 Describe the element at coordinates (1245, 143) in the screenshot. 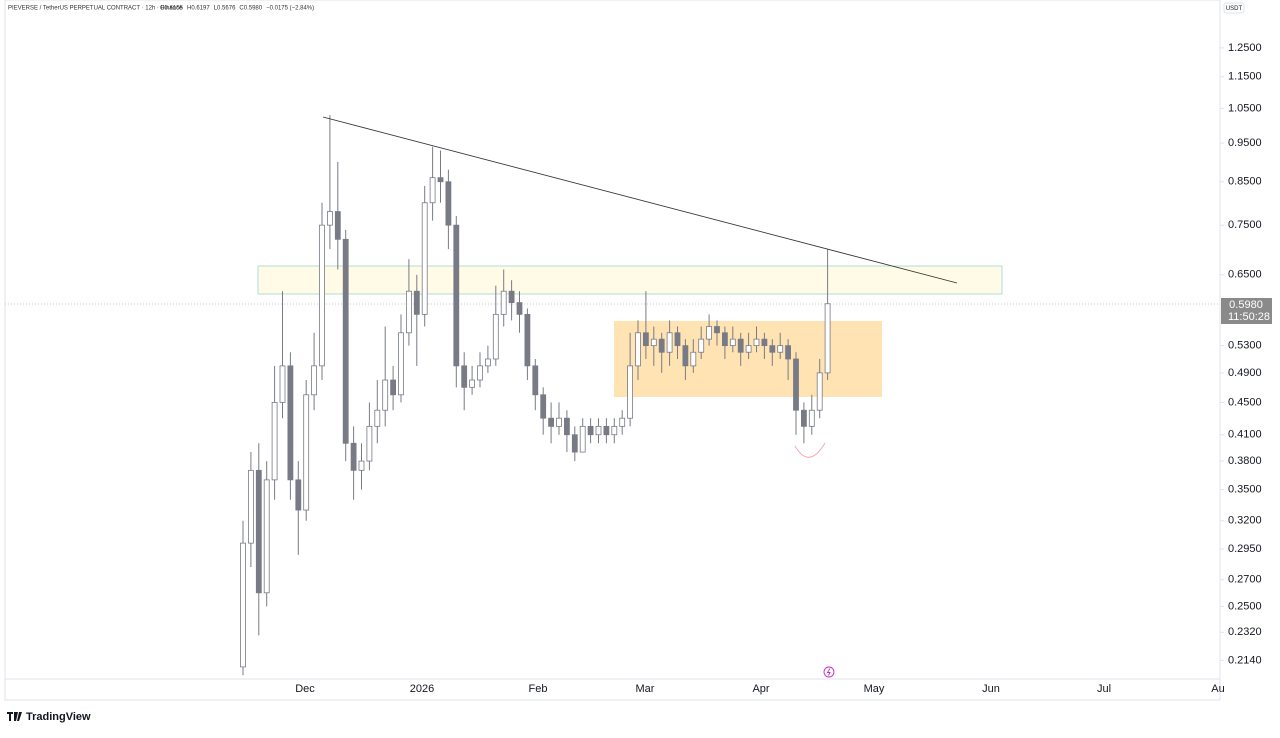

I see `y-tick-label: 0.9500` at that location.